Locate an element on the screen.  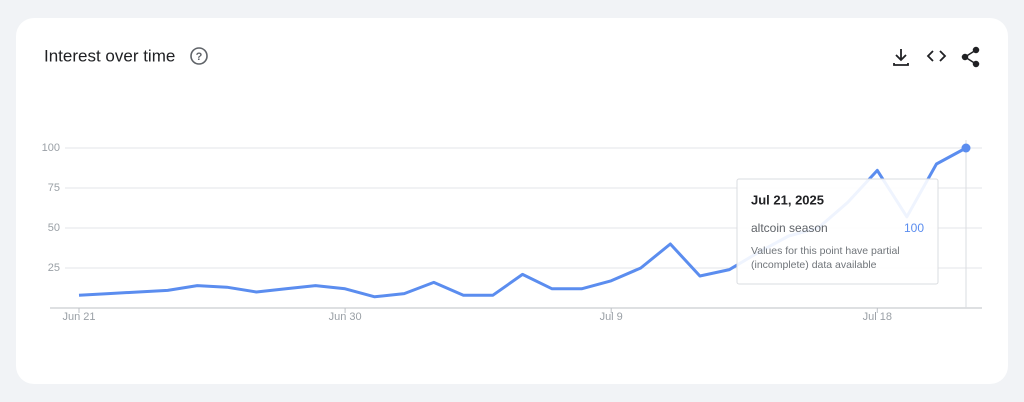
help-icon: ? is located at coordinates (199, 56).